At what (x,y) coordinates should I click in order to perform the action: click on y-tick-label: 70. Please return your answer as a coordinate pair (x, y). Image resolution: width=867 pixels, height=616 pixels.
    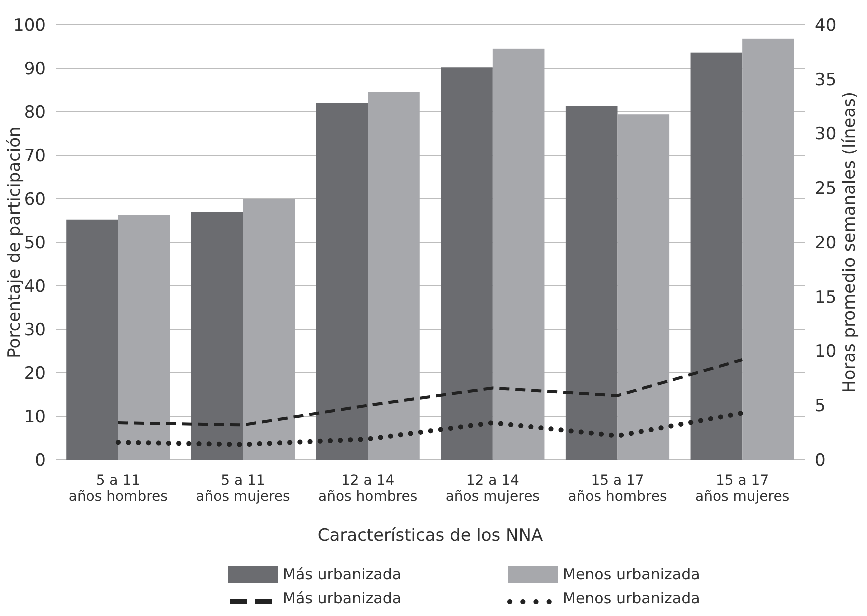
    Looking at the image, I should click on (35, 156).